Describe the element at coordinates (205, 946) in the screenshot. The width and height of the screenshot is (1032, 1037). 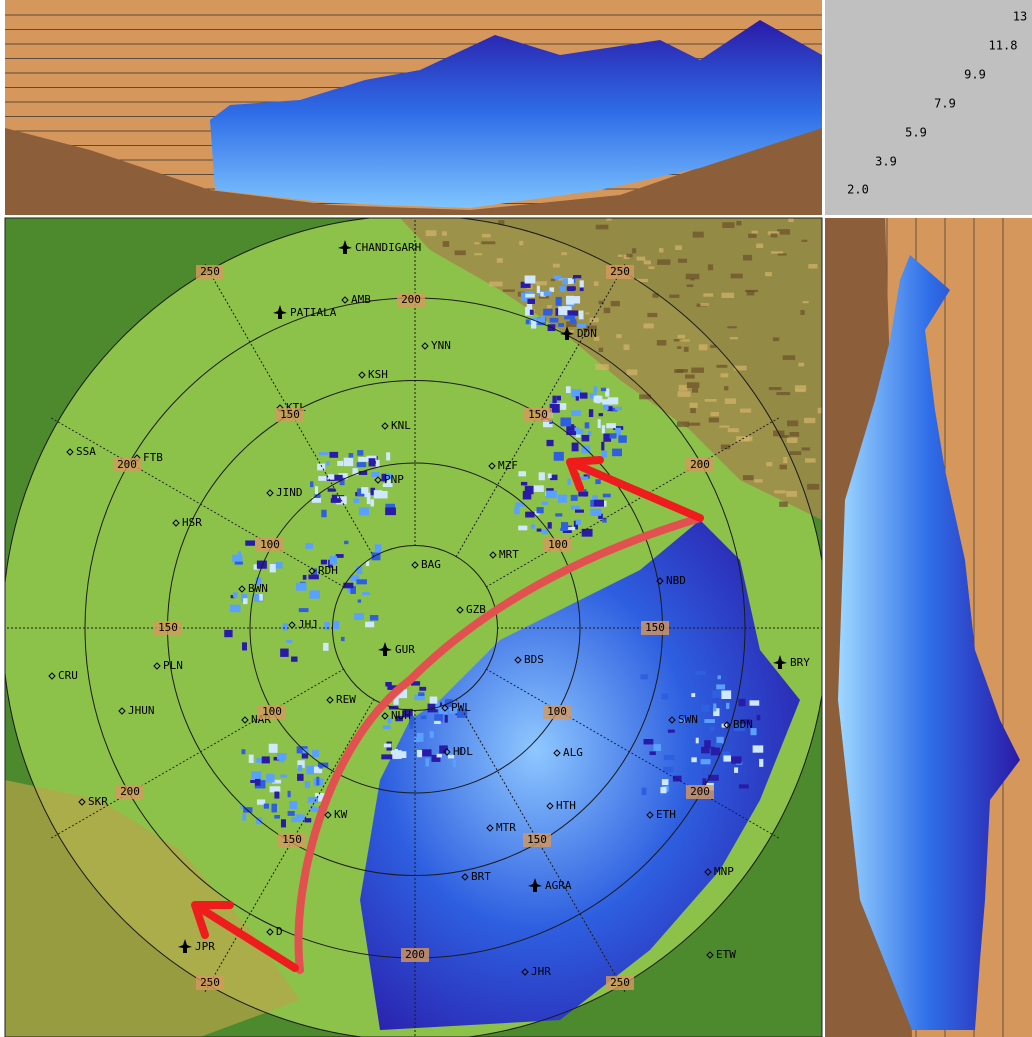
I see `place-label: JPR` at that location.